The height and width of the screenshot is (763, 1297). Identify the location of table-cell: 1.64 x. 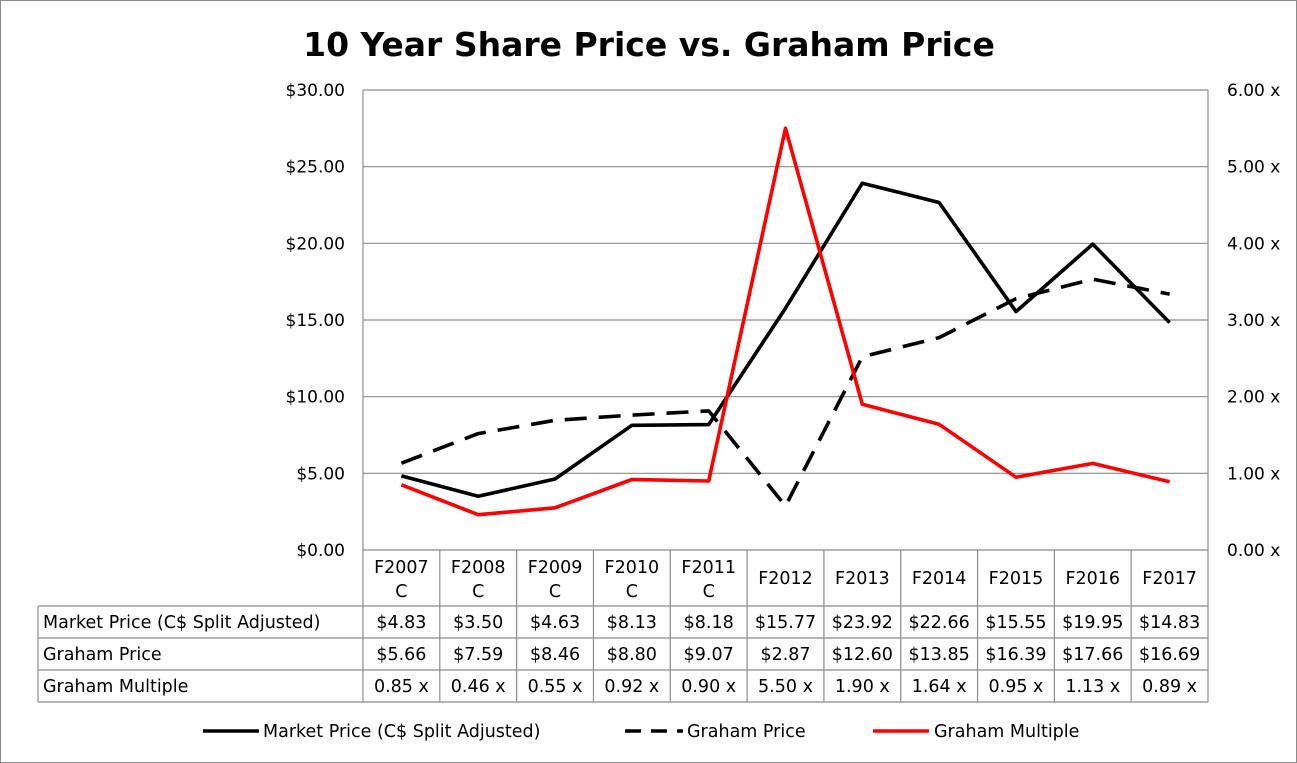
(939, 687).